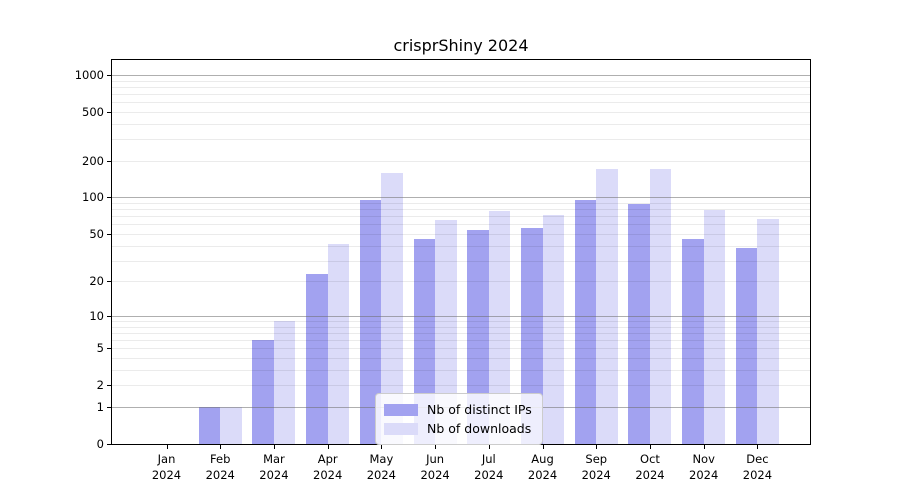 This screenshot has width=900, height=500. I want to click on y-axis-tick-label: 500, so click(93, 111).